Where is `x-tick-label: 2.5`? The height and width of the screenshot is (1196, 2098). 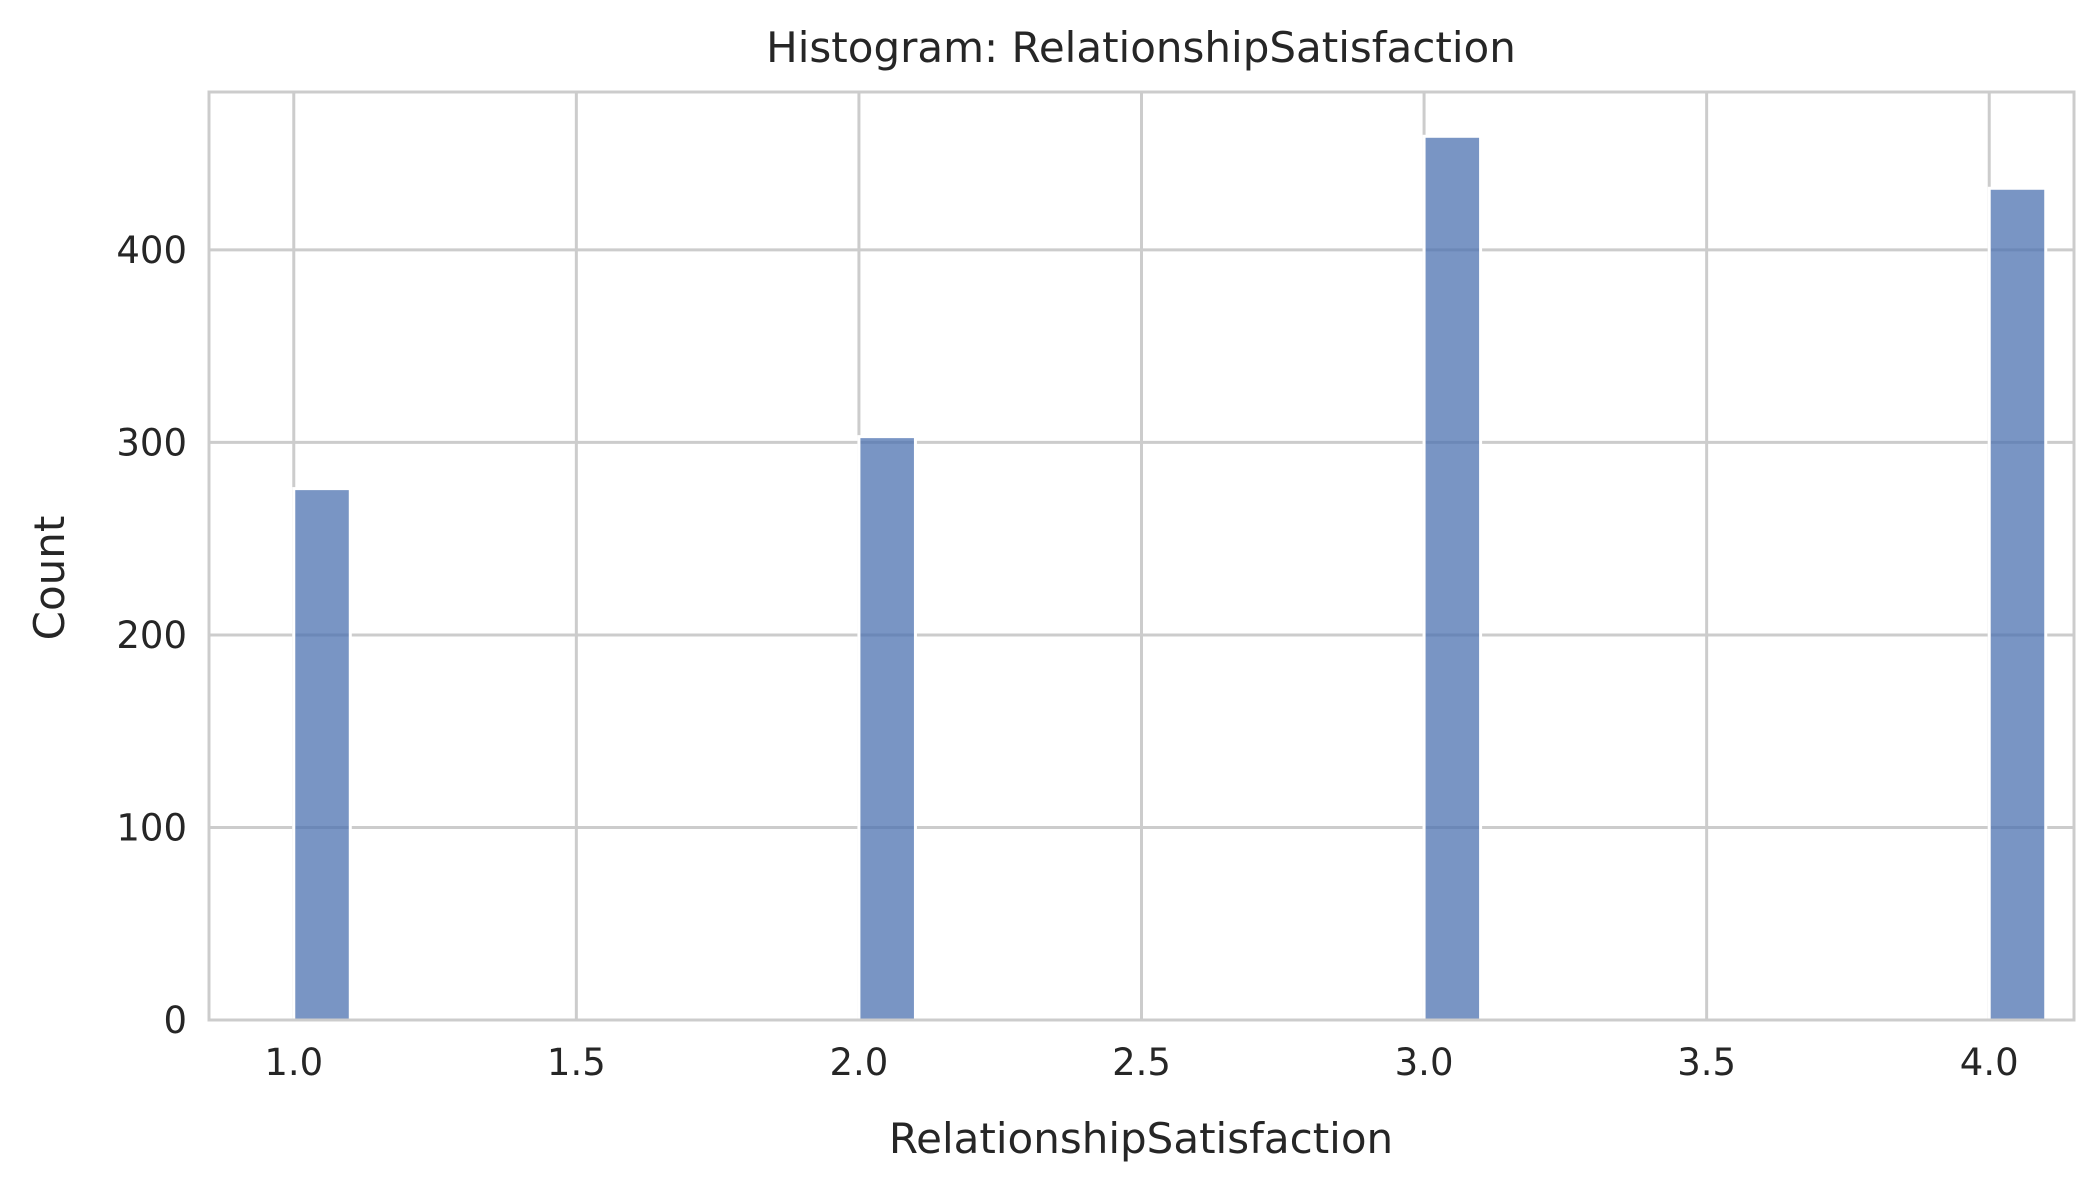 x-tick-label: 2.5 is located at coordinates (1141, 1062).